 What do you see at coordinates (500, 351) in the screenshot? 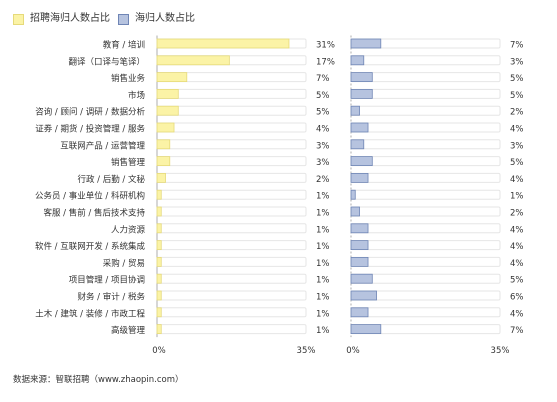
I see `x-tick-label: 35%` at bounding box center [500, 351].